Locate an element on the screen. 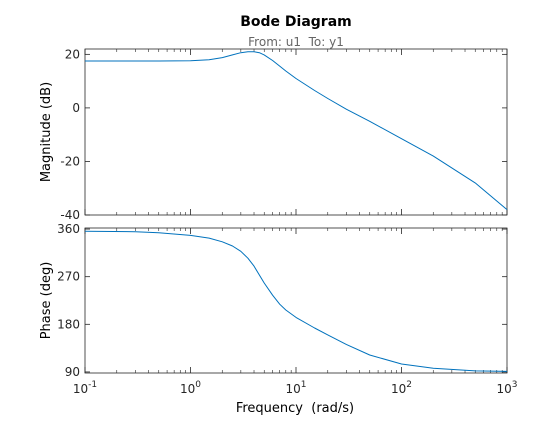 This screenshot has height=424, width=560. x-tick-exponent: 2 is located at coordinates (409, 385).